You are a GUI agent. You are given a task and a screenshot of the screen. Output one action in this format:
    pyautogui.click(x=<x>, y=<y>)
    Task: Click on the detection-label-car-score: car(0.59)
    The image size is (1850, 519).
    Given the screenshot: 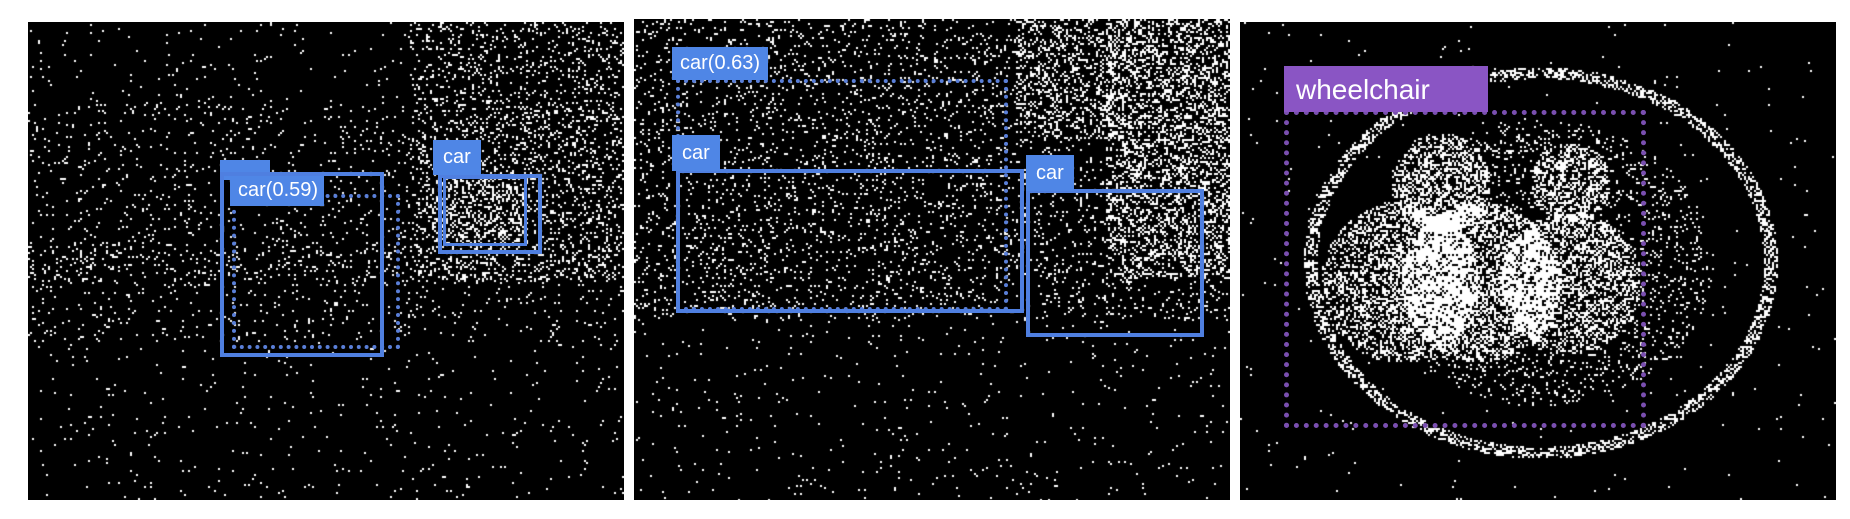 What is the action you would take?
    pyautogui.click(x=277, y=191)
    